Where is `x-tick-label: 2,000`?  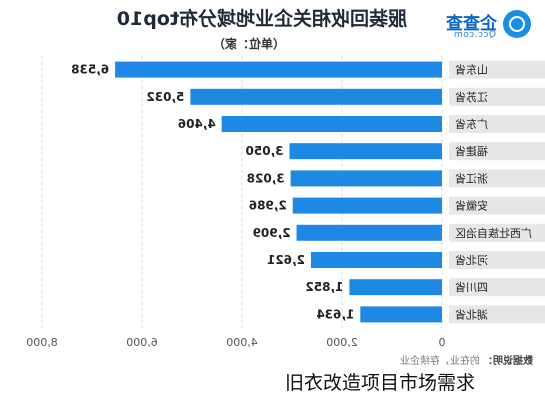
x-tick-label: 2,000 is located at coordinates (342, 342).